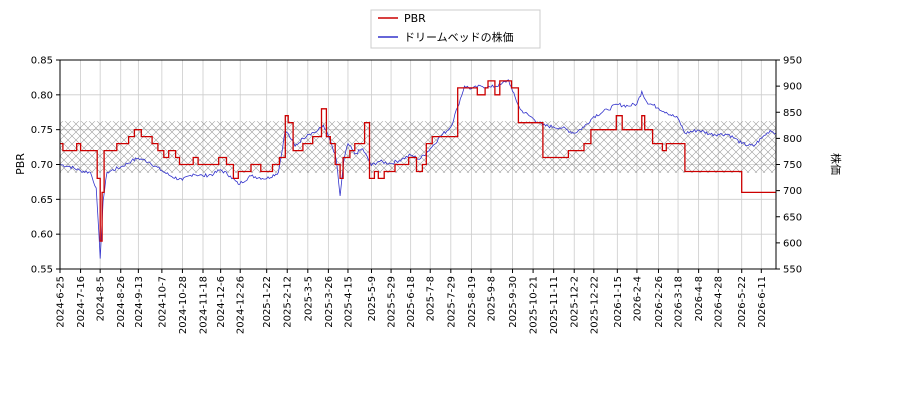 The height and width of the screenshot is (400, 900). What do you see at coordinates (451, 302) in the screenshot?
I see `x-tick-label: 2025-7-29` at bounding box center [451, 302].